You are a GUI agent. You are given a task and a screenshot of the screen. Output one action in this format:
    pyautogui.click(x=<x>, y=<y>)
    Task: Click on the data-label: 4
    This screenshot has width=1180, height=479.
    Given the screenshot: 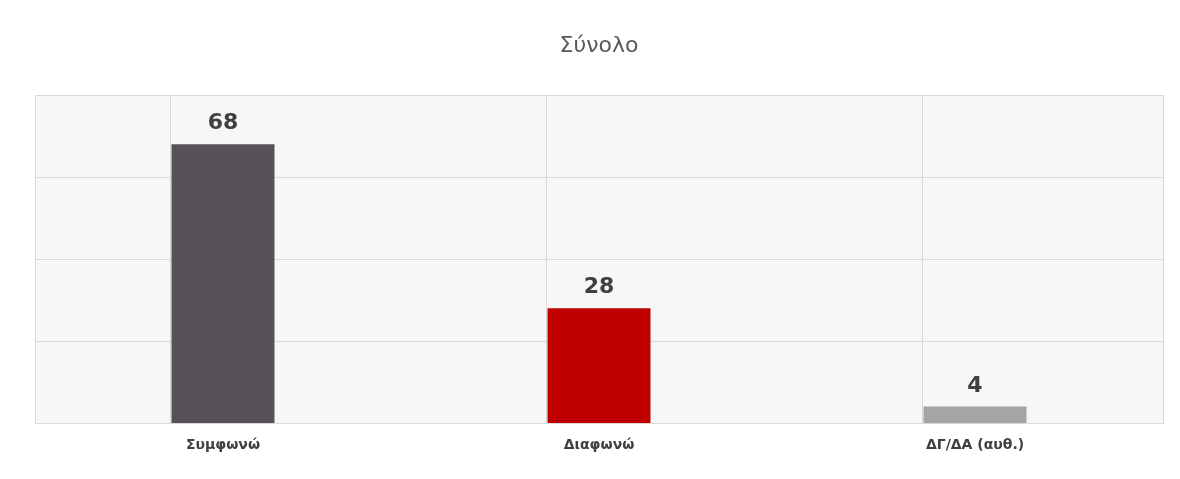 What is the action you would take?
    pyautogui.click(x=975, y=384)
    